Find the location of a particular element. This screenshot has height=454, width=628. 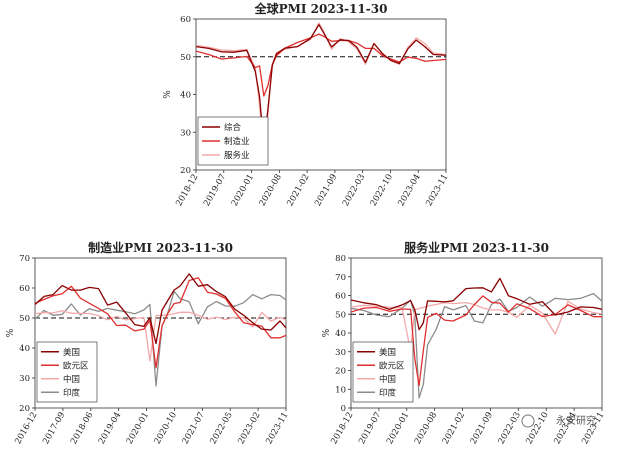

x-tick-label: 2022-05 is located at coordinates (221, 429).